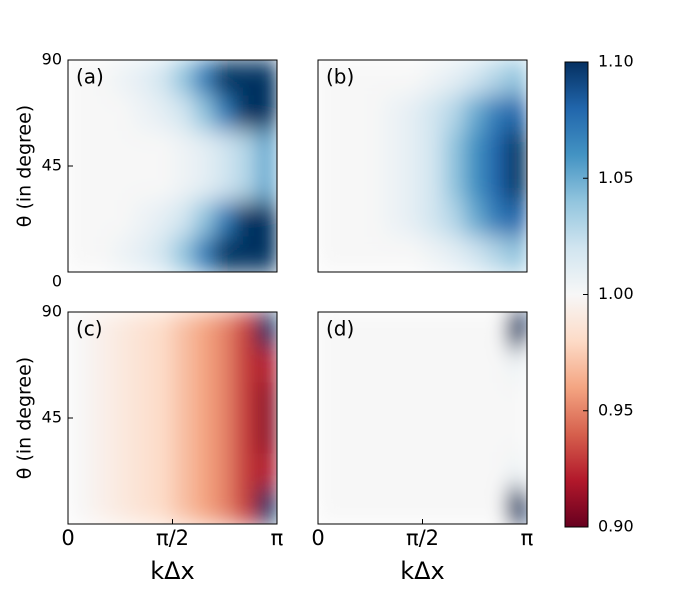 This screenshot has height=600, width=673. What do you see at coordinates (616, 293) in the screenshot?
I see `colorbar-tick-label: 1.00` at bounding box center [616, 293].